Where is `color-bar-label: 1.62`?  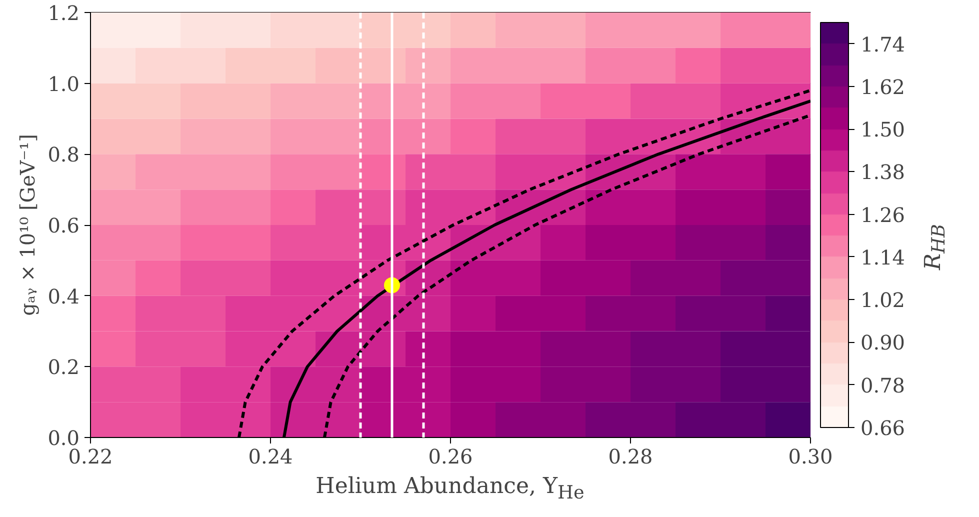 color-bar-label: 1.62 is located at coordinates (883, 86).